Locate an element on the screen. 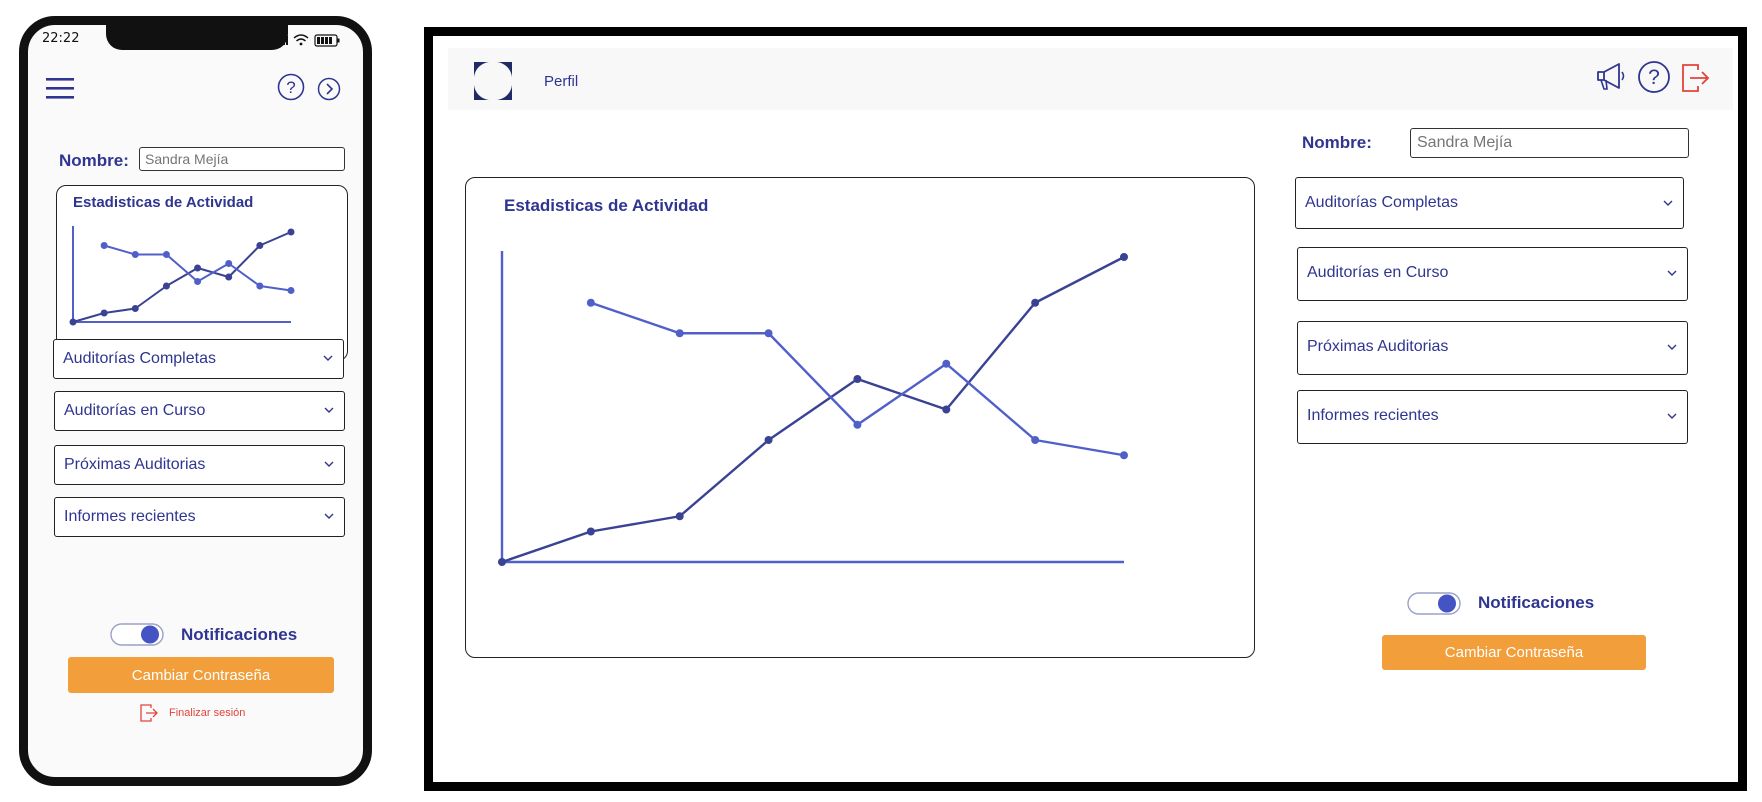 The width and height of the screenshot is (1762, 802). megaphone-icon is located at coordinates (1611, 77).